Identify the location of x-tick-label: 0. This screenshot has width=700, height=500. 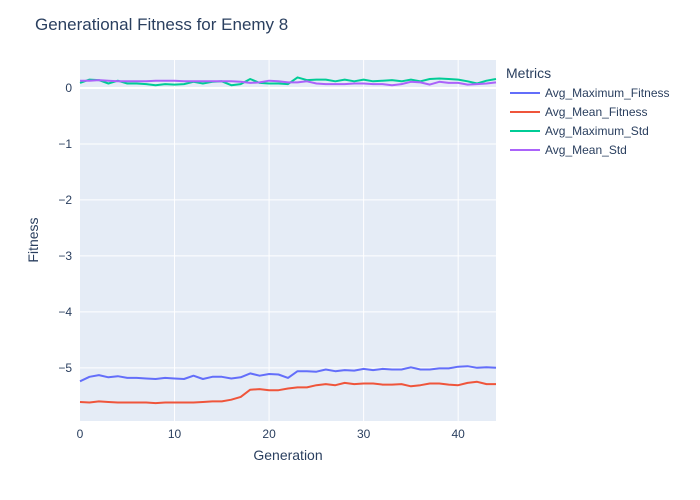
(80, 434).